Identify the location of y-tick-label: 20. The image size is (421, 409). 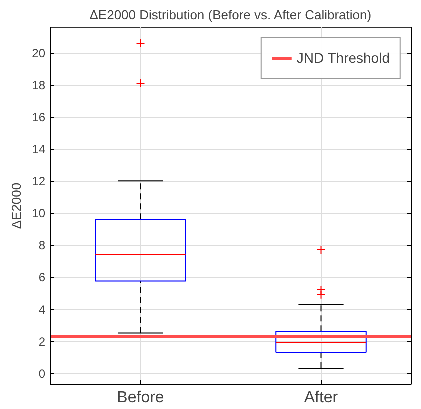
(39, 53).